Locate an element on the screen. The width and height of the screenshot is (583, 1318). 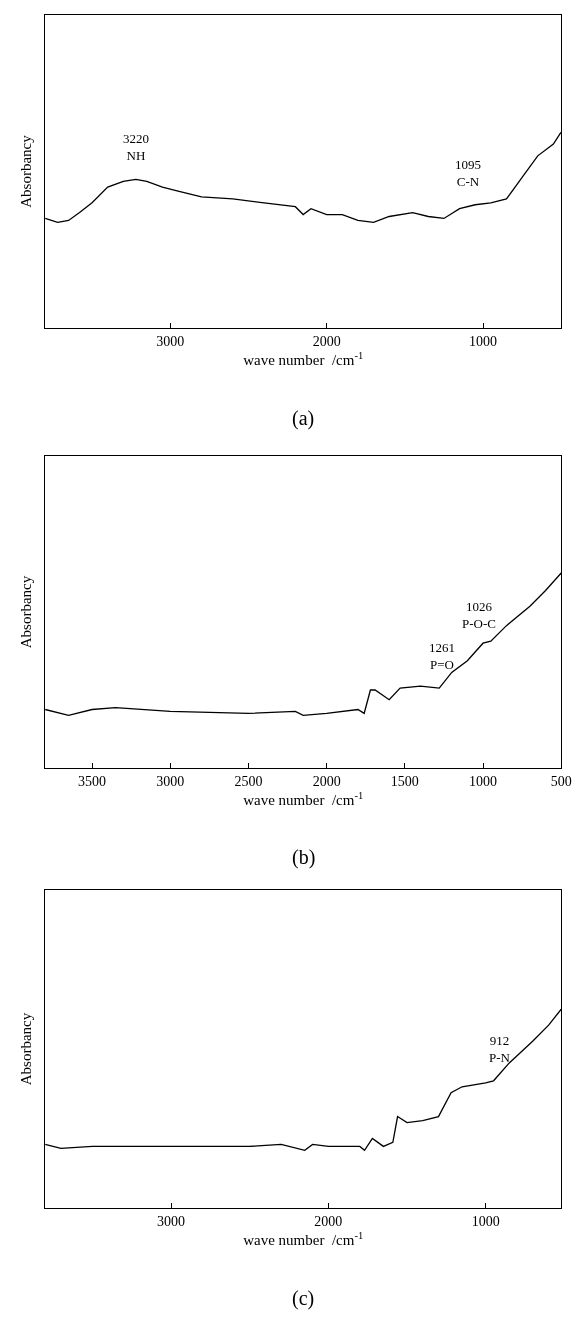
x-tick-label: 3500 is located at coordinates (92, 781).